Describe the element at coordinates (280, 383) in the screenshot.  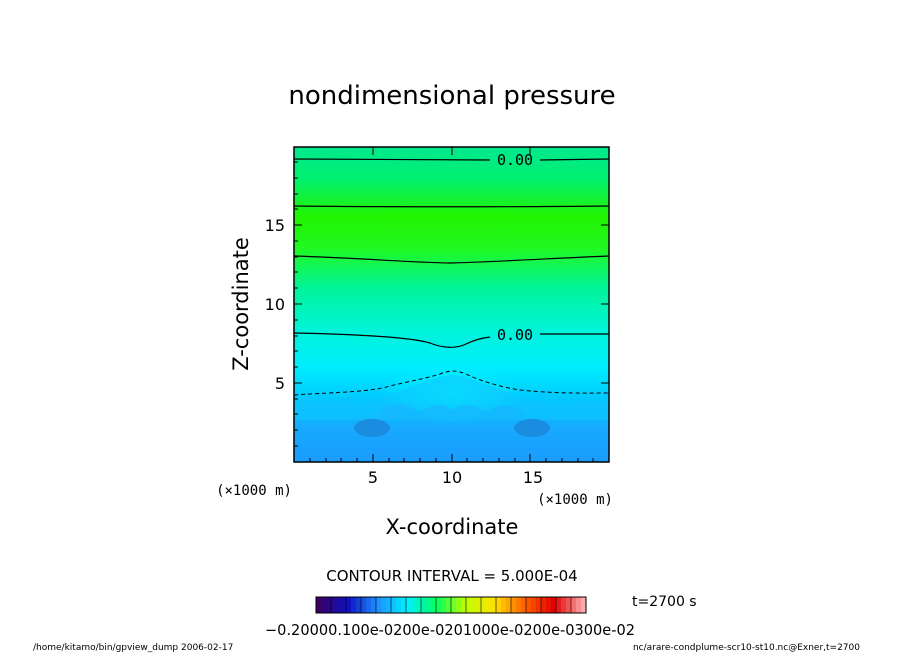
I see `y-tick-label: 5` at that location.